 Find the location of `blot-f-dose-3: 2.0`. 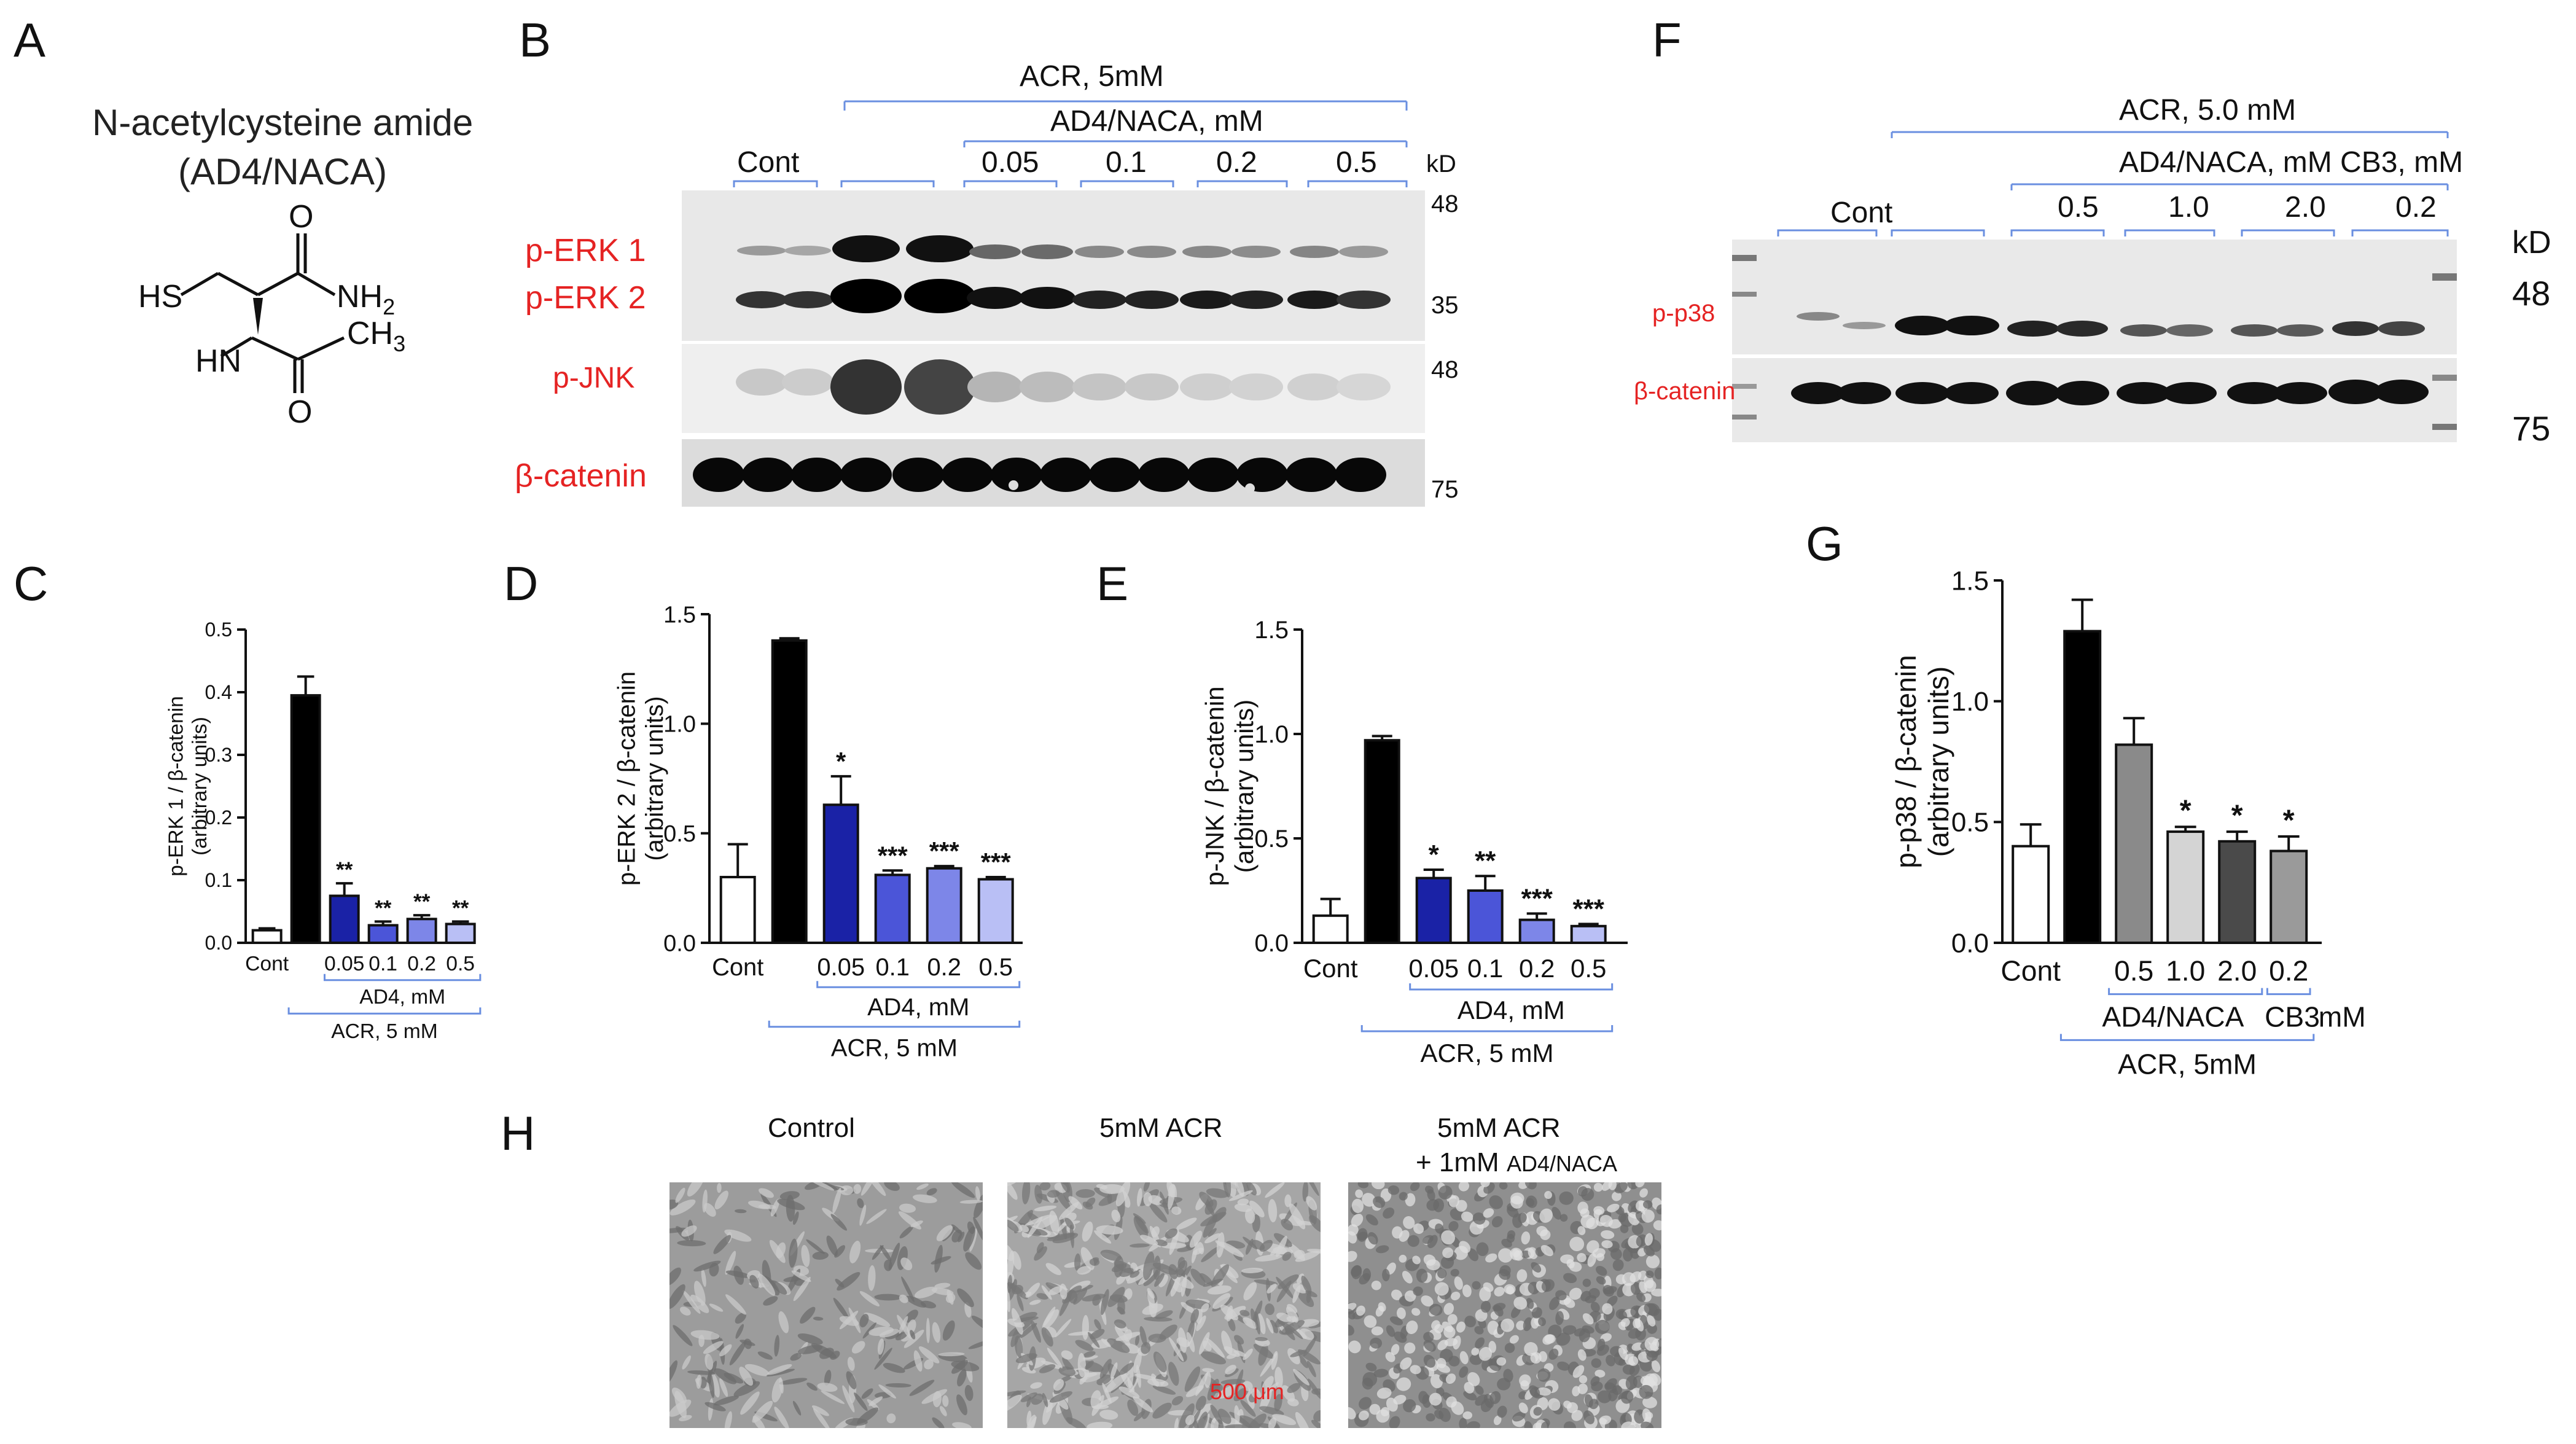

blot-f-dose-3: 2.0 is located at coordinates (2305, 207).